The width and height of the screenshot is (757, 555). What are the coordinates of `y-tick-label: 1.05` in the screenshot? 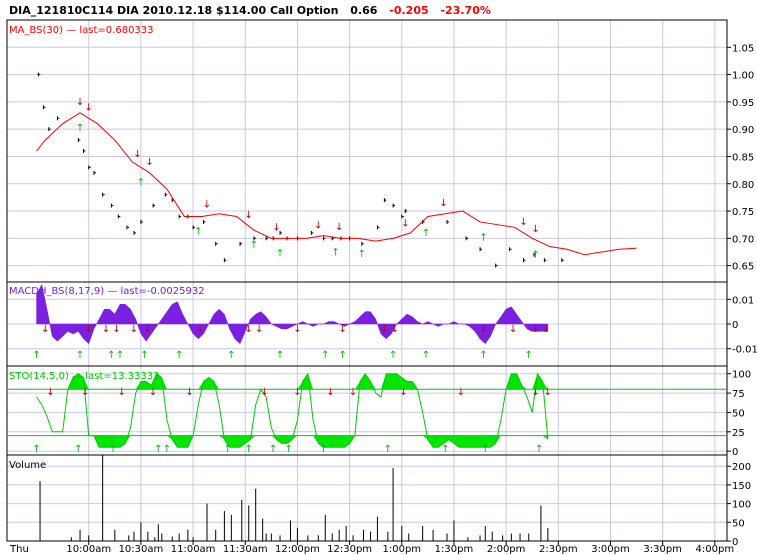 It's located at (743, 48).